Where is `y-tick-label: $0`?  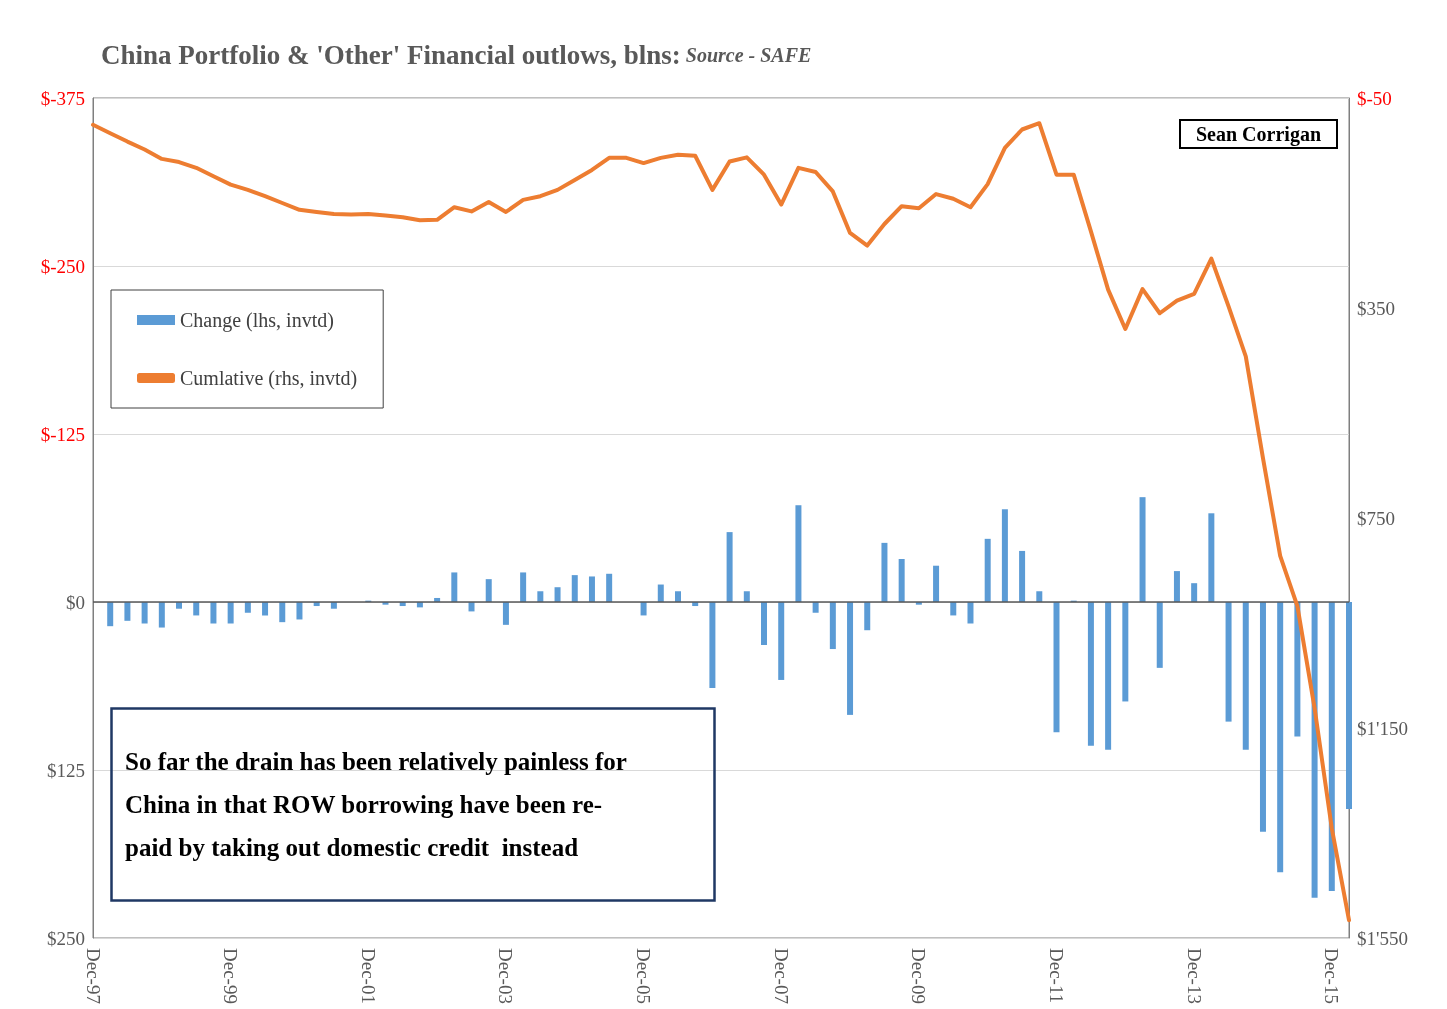 y-tick-label: $0 is located at coordinates (75, 602).